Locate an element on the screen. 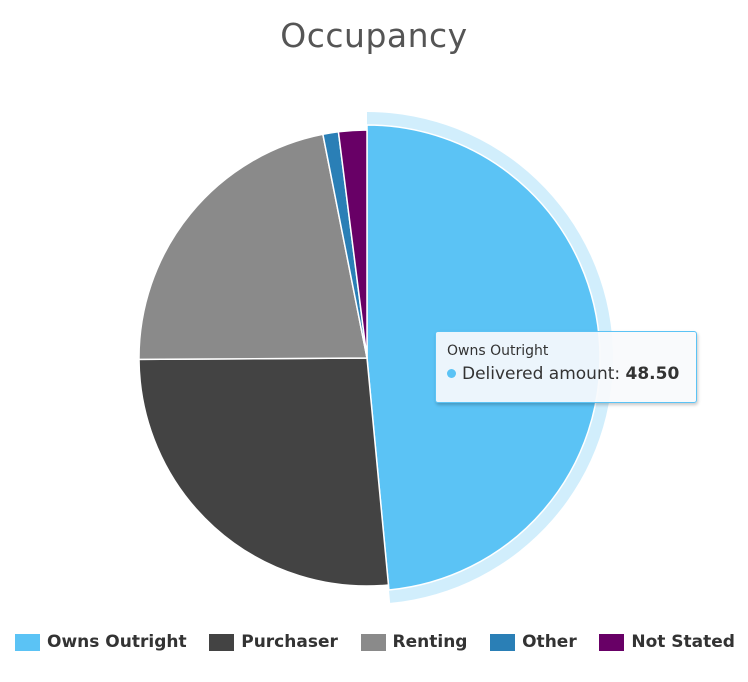 Image resolution: width=748 pixels, height=682 pixels. tooltip: Owns Outright Delivered amount: 48.50 is located at coordinates (566, 367).